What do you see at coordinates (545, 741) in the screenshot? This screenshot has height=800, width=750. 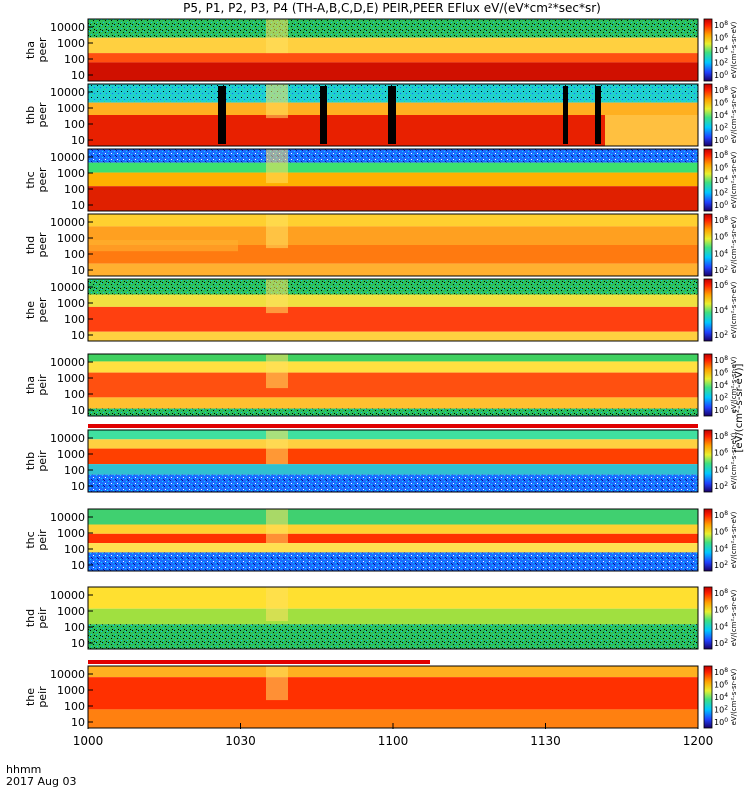 I see `x-tick-label: 1130` at bounding box center [545, 741].